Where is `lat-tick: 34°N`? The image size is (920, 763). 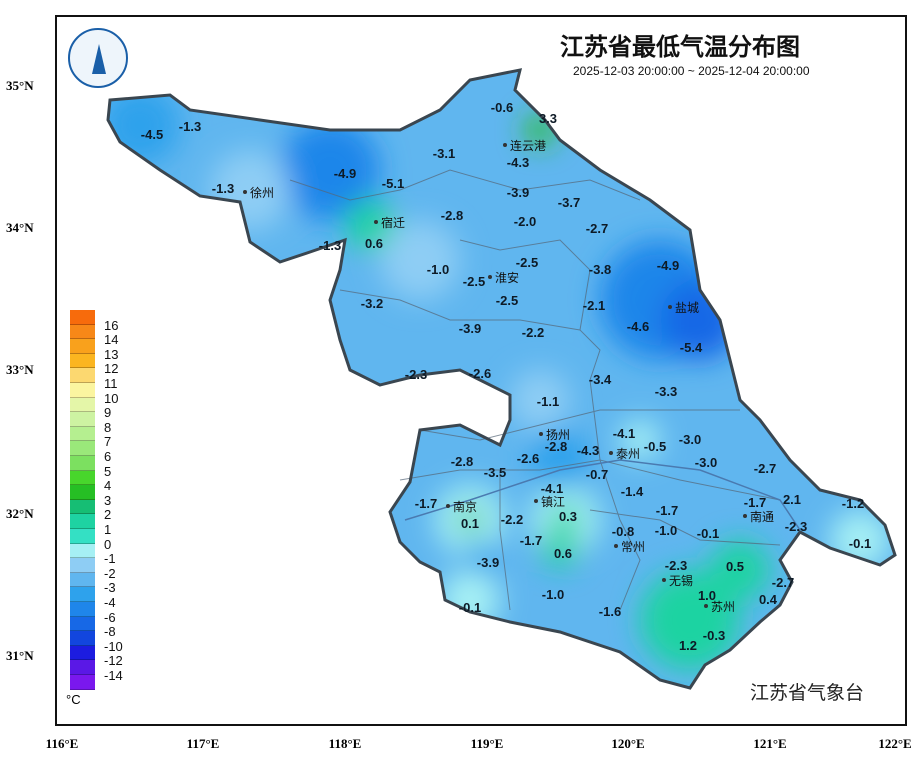 lat-tick: 34°N is located at coordinates (20, 227).